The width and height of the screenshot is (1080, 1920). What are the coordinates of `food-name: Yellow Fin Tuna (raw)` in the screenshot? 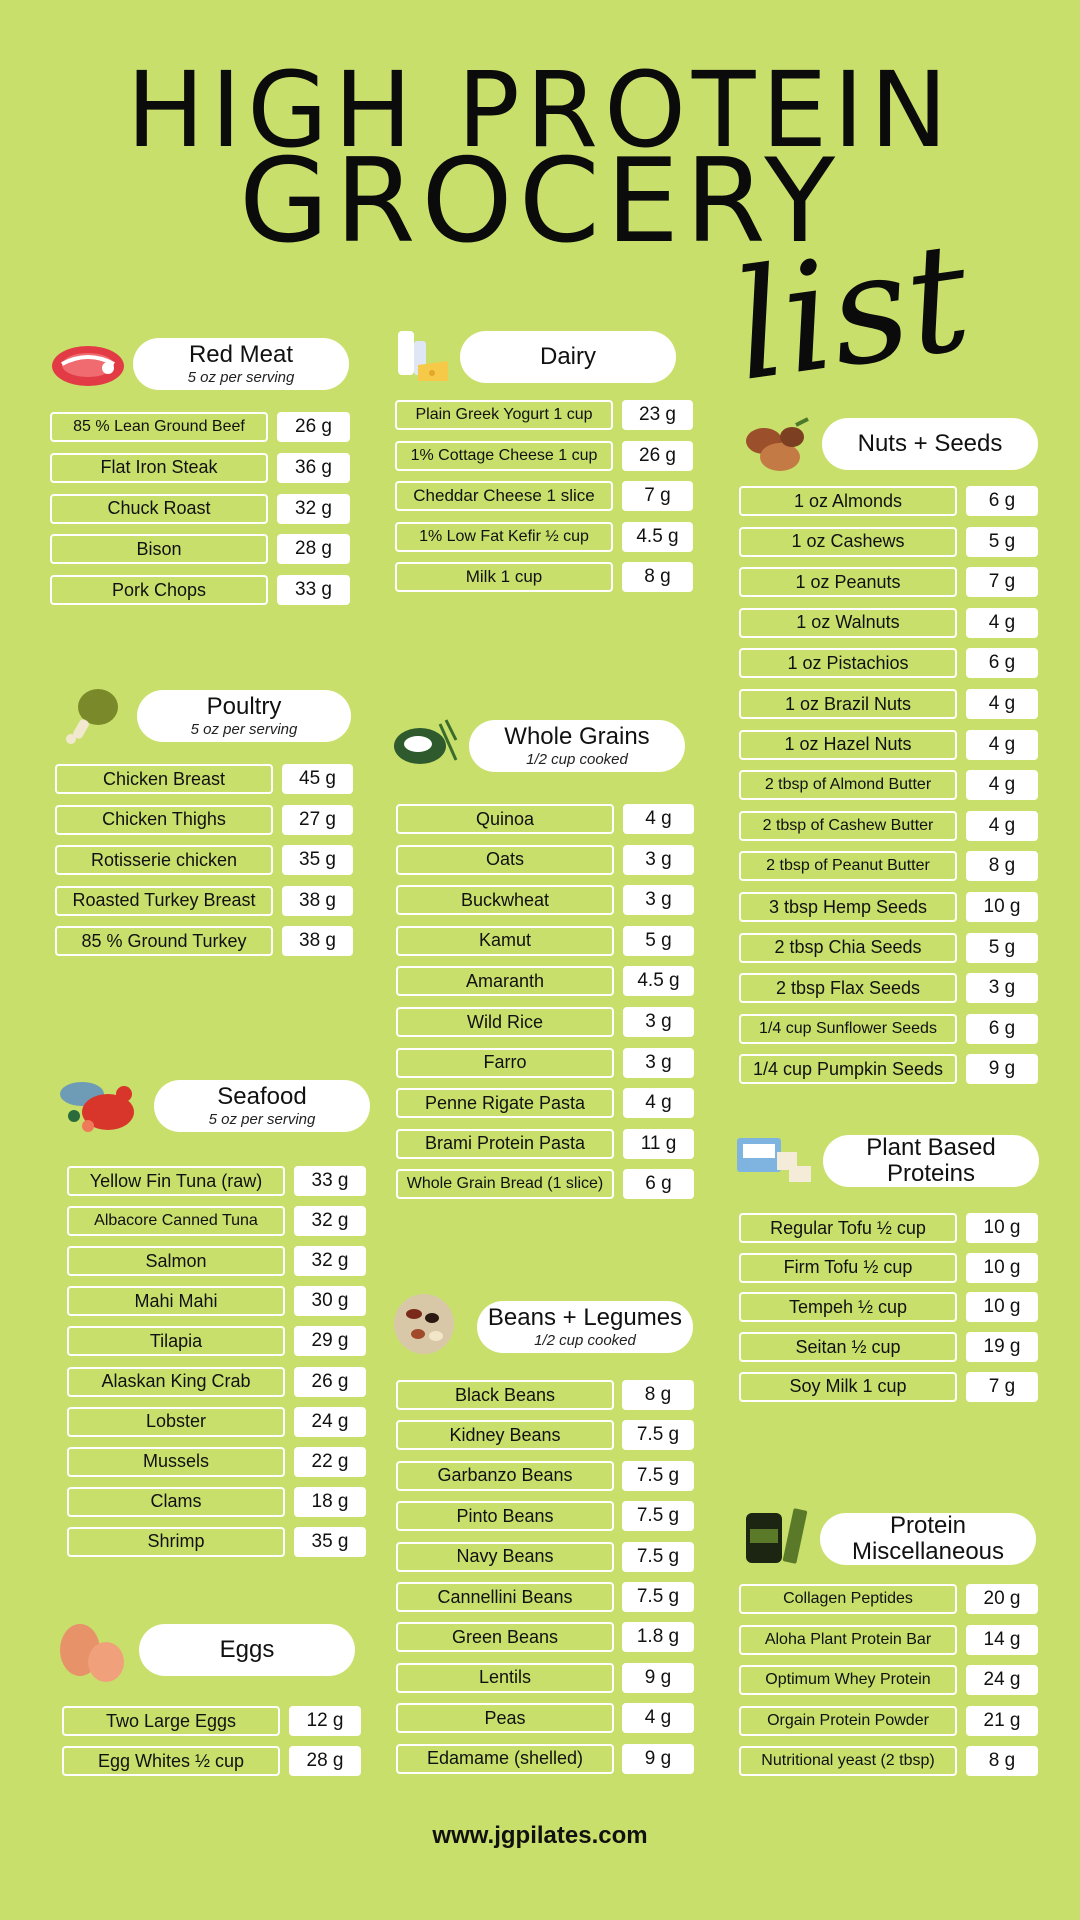 It's located at (176, 1181).